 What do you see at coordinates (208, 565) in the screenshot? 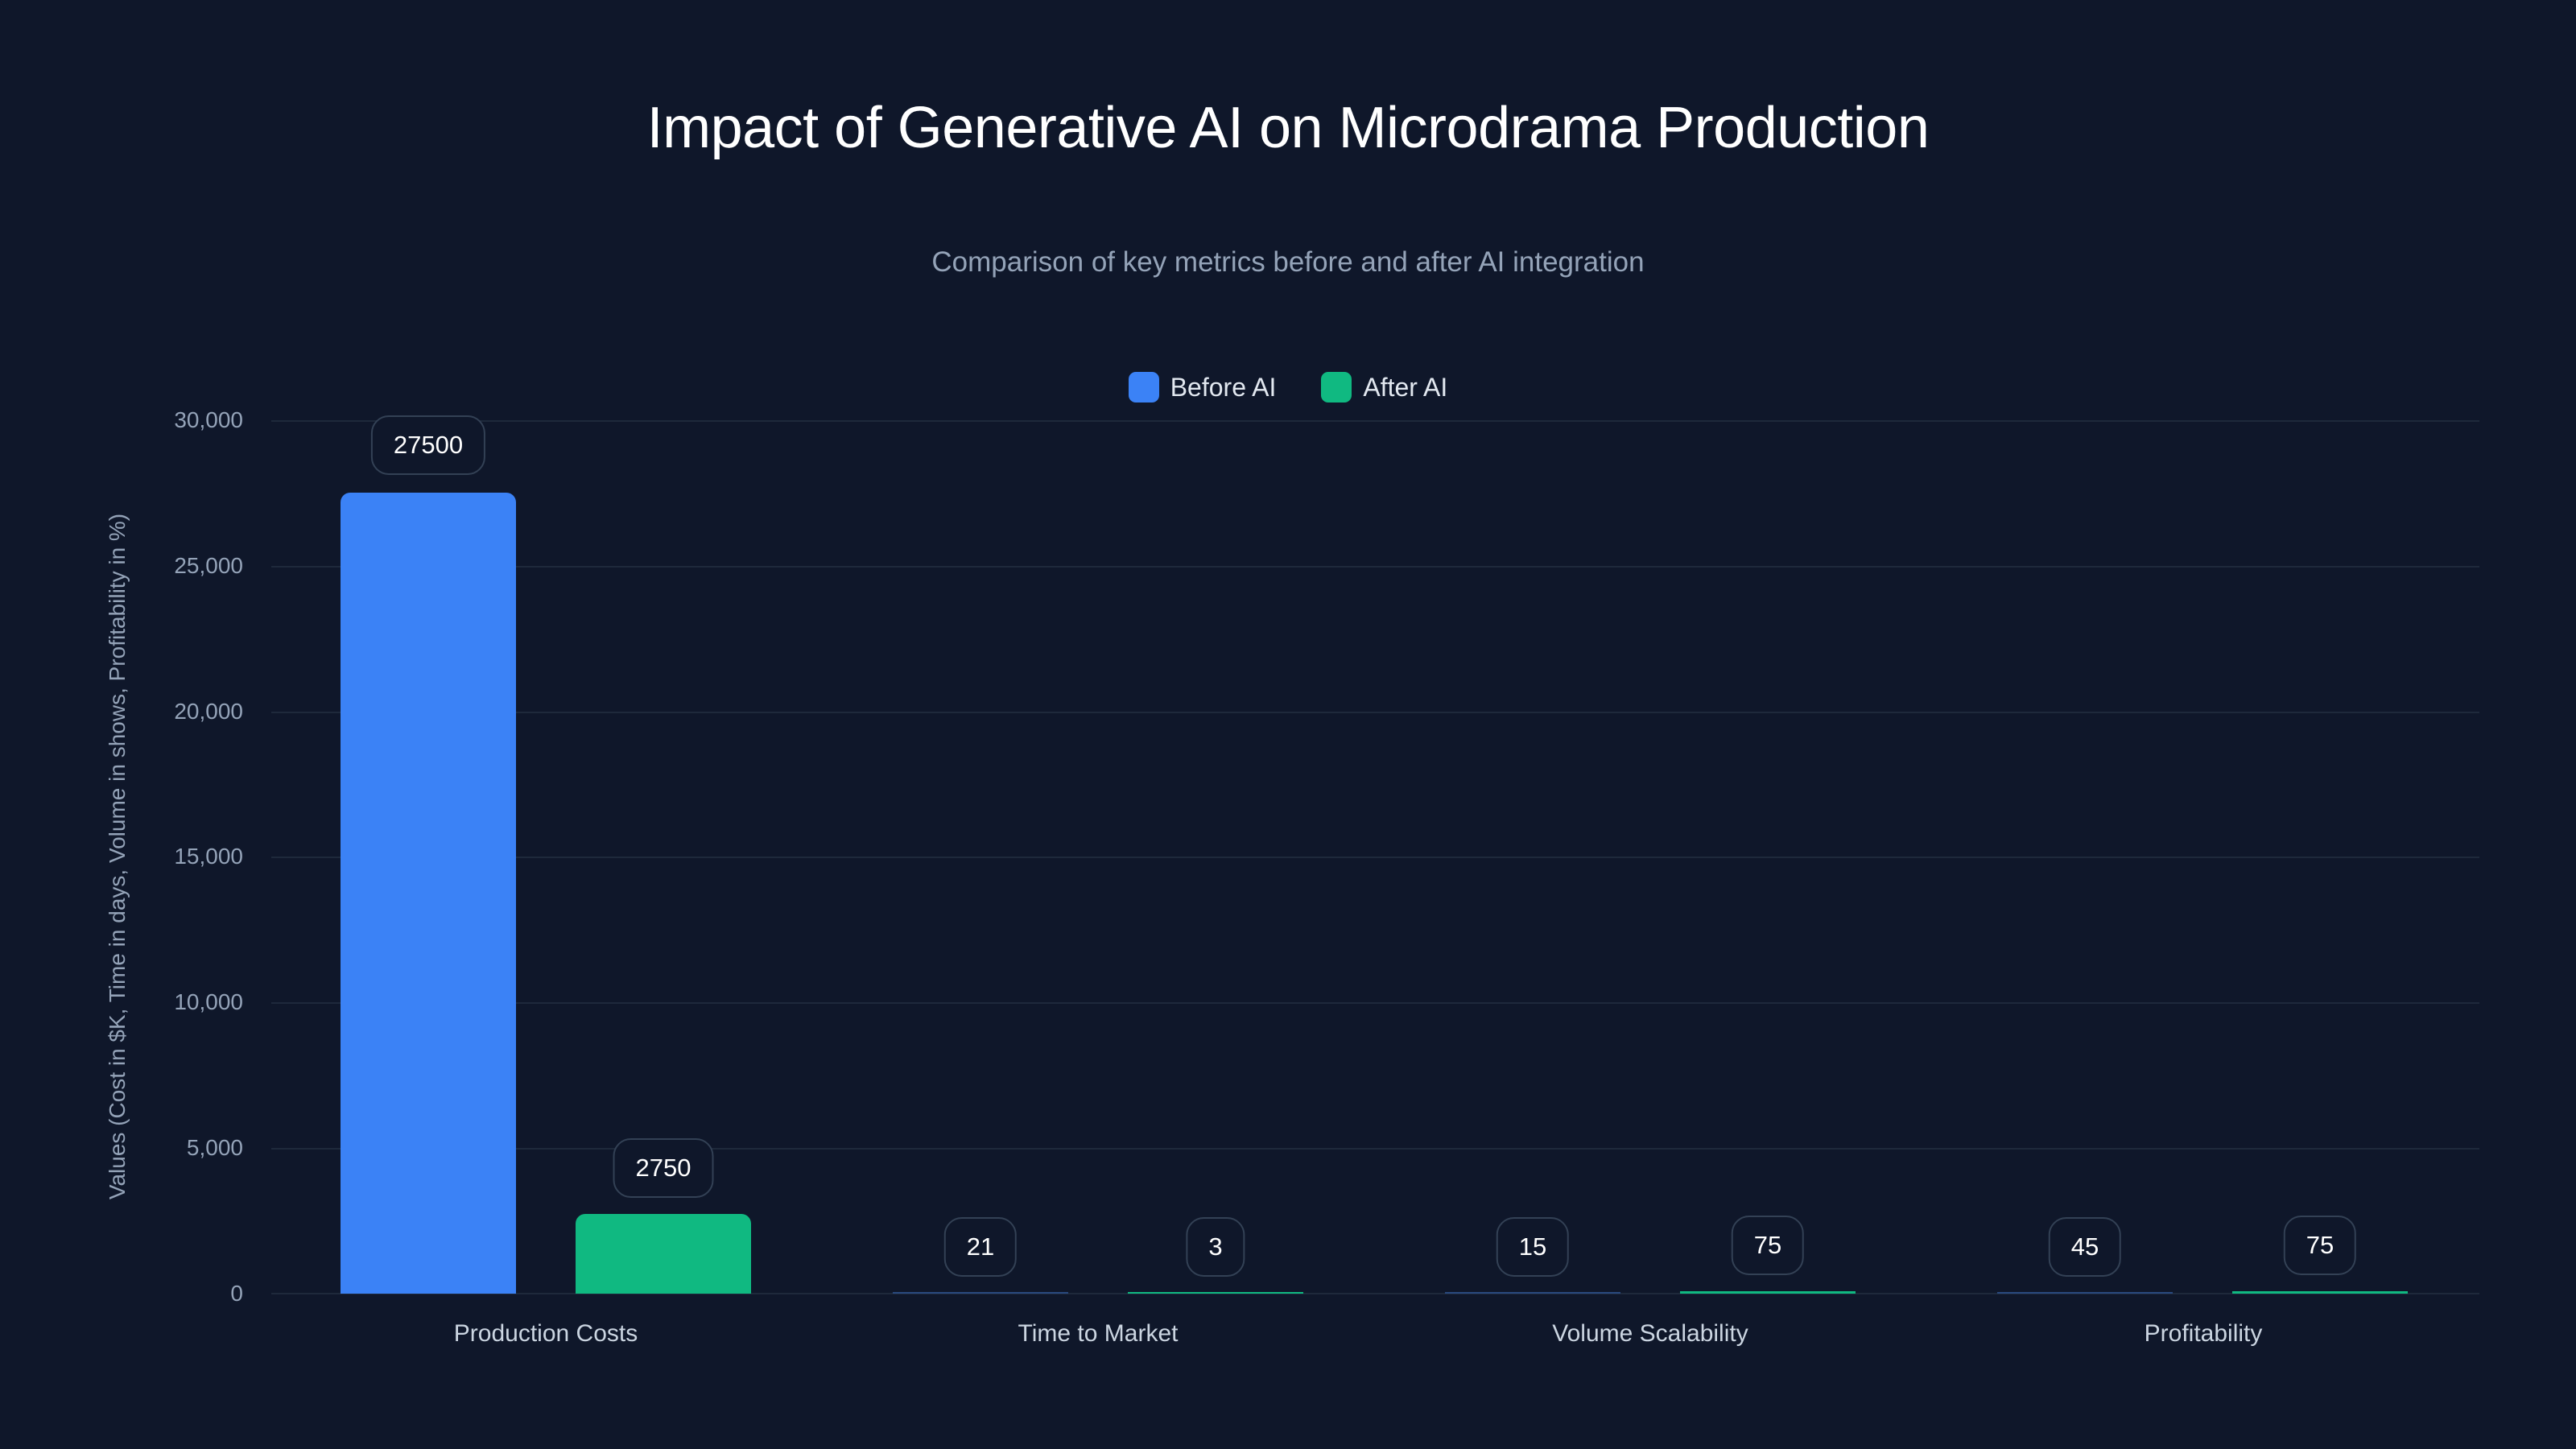
I see `y-tick: 25,000` at bounding box center [208, 565].